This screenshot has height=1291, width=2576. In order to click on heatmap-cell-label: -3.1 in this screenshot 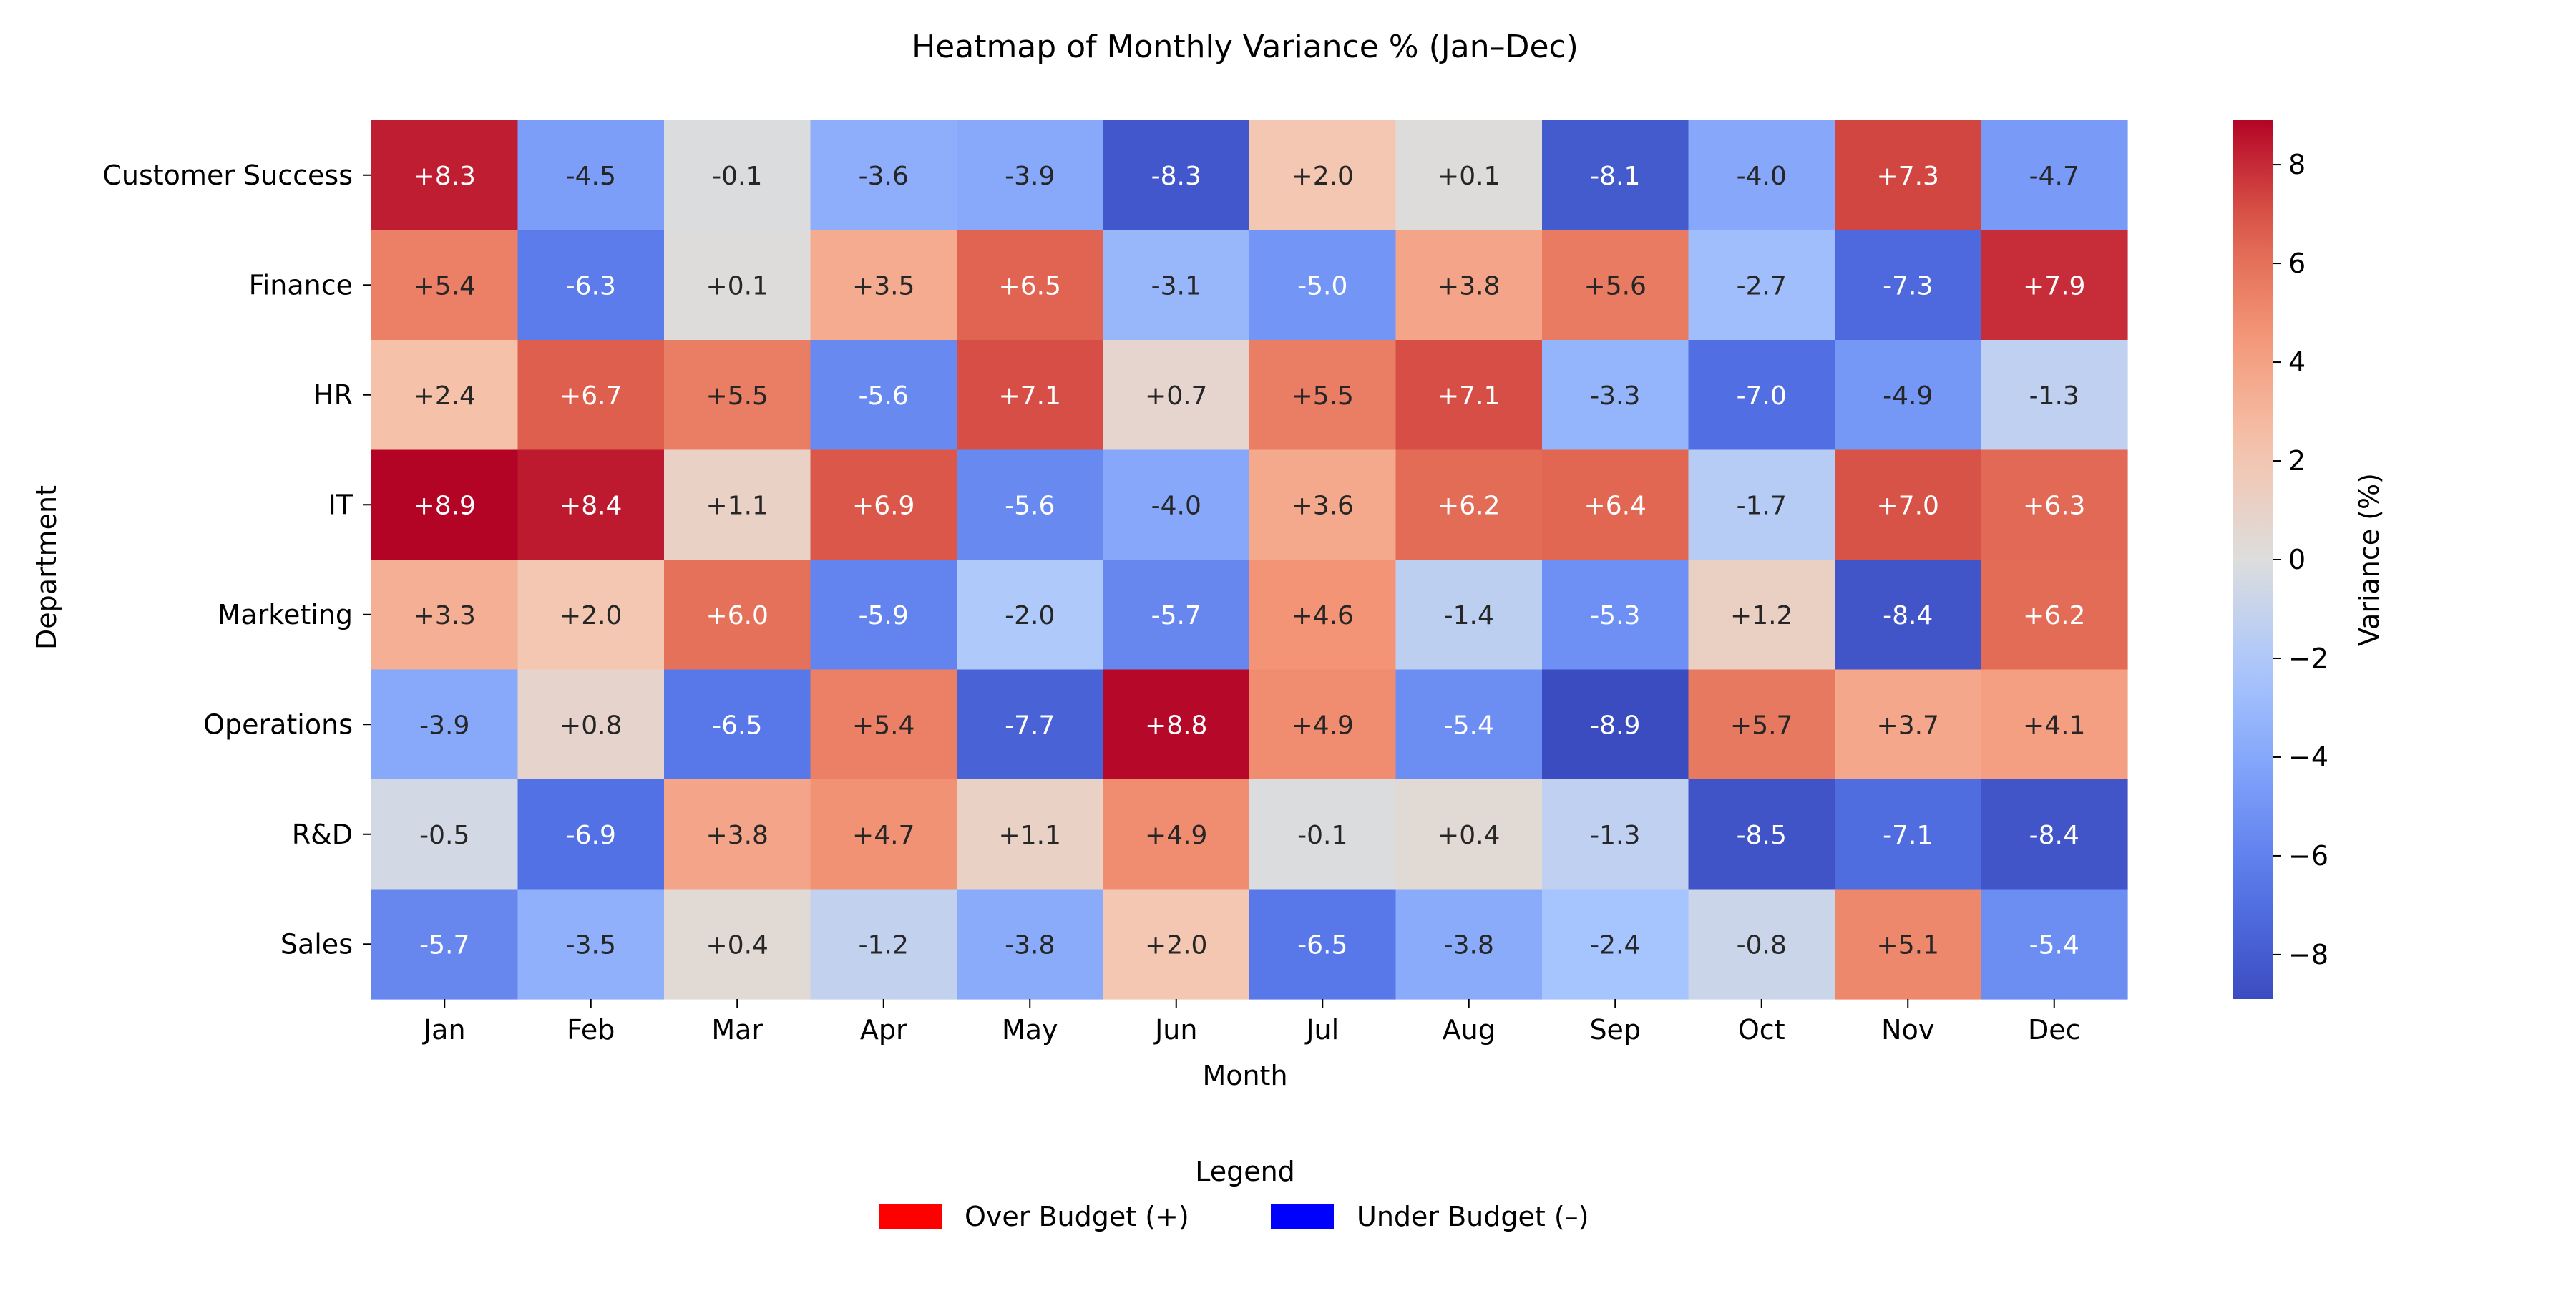, I will do `click(1176, 286)`.